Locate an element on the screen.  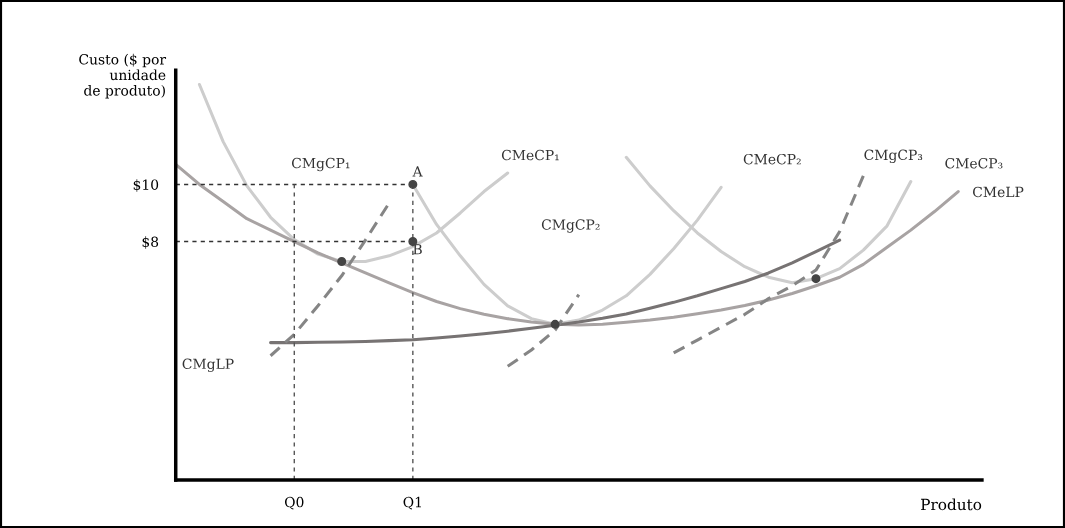
annotation: CMeLP is located at coordinates (998, 192).